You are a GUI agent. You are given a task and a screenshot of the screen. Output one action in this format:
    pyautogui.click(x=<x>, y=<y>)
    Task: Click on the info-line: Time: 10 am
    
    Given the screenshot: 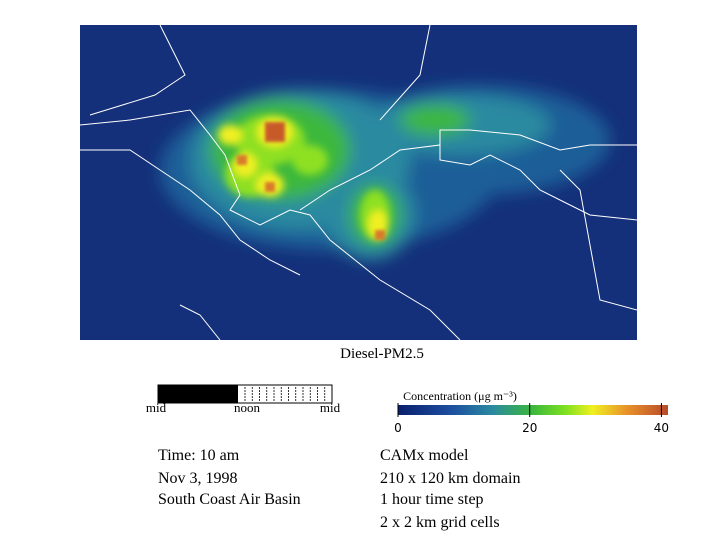 What is the action you would take?
    pyautogui.click(x=199, y=455)
    